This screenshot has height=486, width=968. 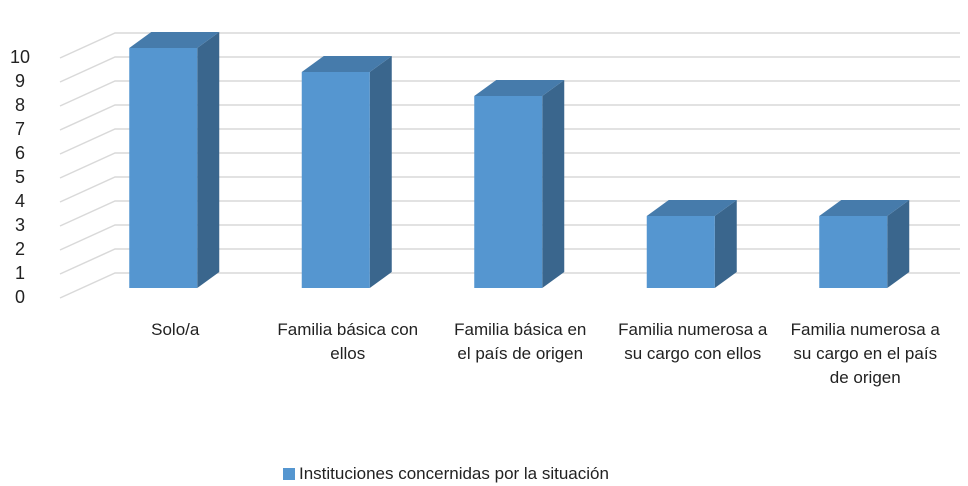 What do you see at coordinates (289, 474) in the screenshot?
I see `legend-swatch` at bounding box center [289, 474].